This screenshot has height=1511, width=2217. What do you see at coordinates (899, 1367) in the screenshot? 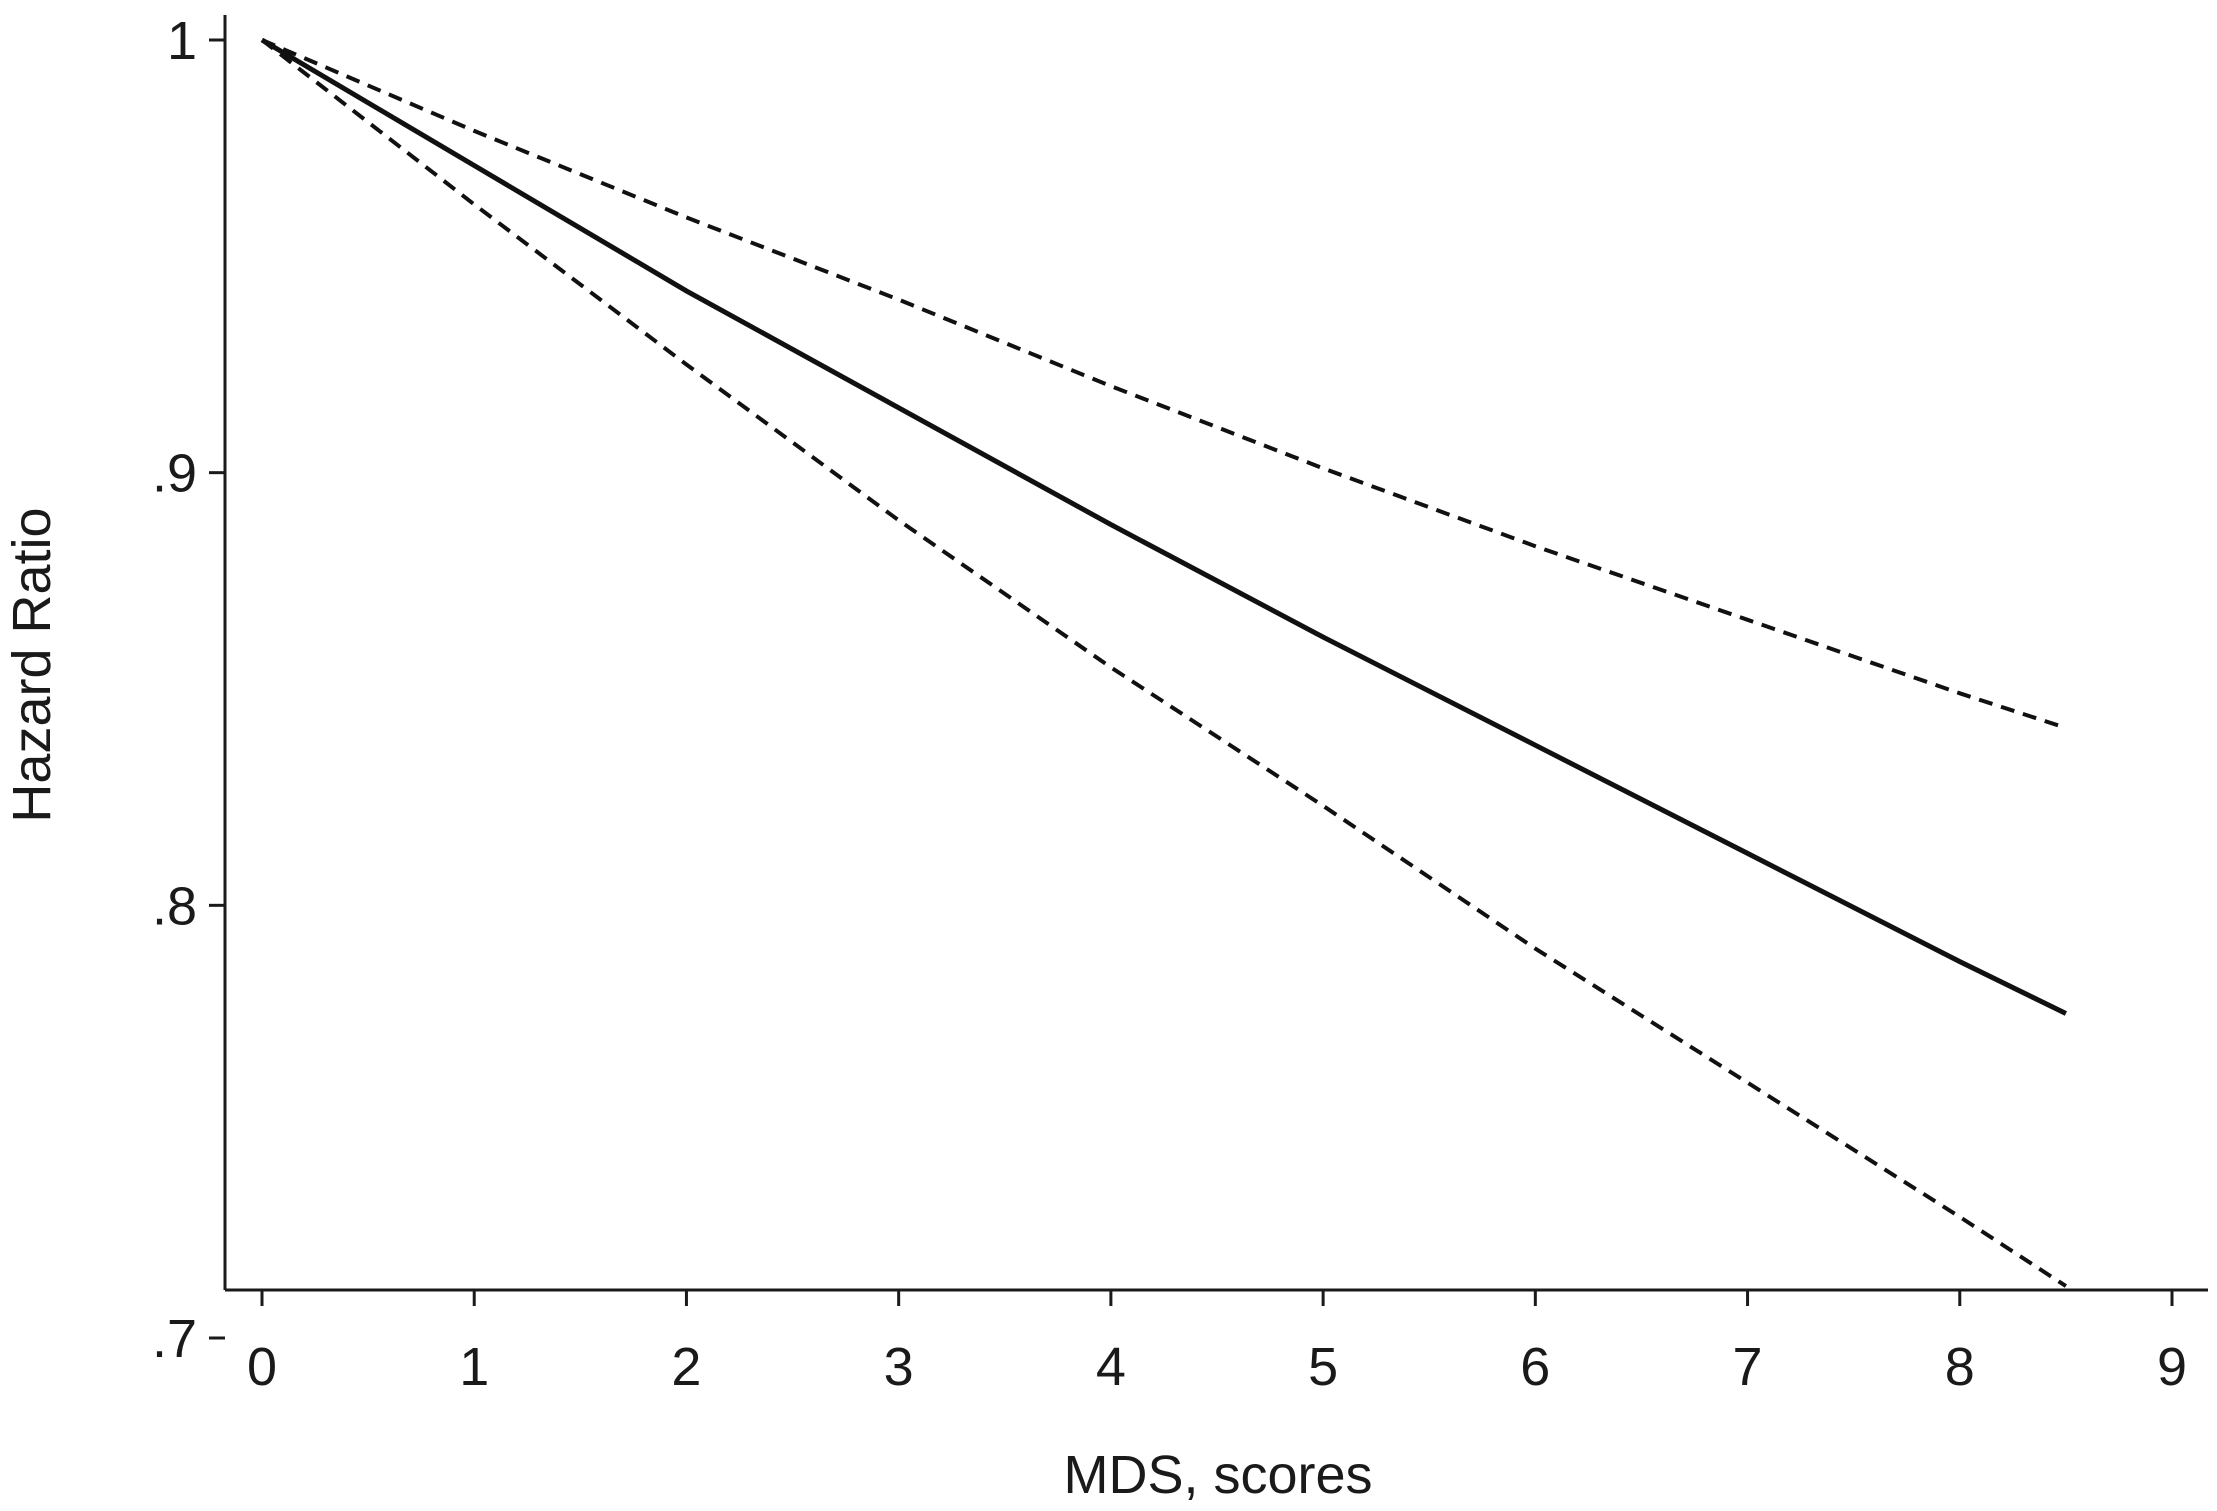
I see `x-tick-label: 3` at bounding box center [899, 1367].